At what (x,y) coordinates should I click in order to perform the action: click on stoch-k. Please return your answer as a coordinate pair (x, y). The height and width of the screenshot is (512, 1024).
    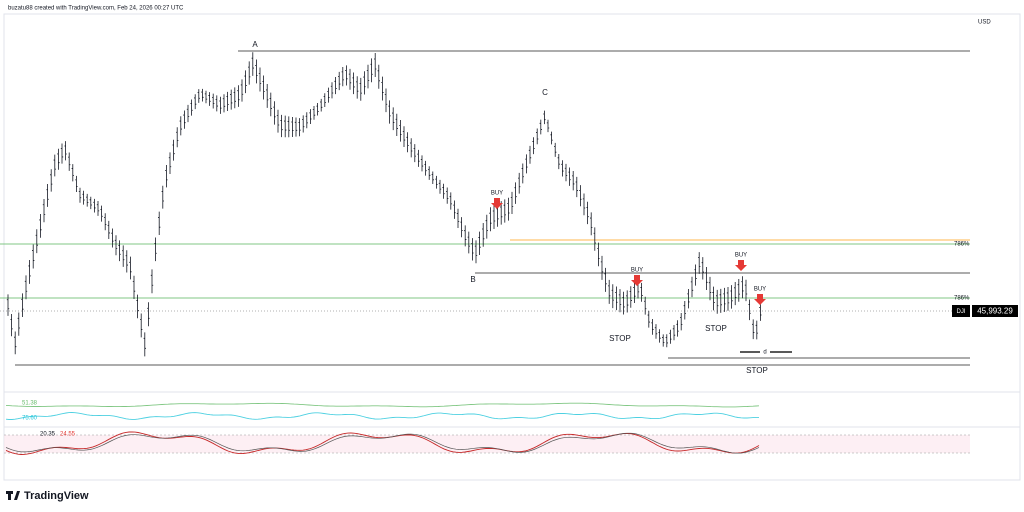
    Looking at the image, I should click on (382, 443).